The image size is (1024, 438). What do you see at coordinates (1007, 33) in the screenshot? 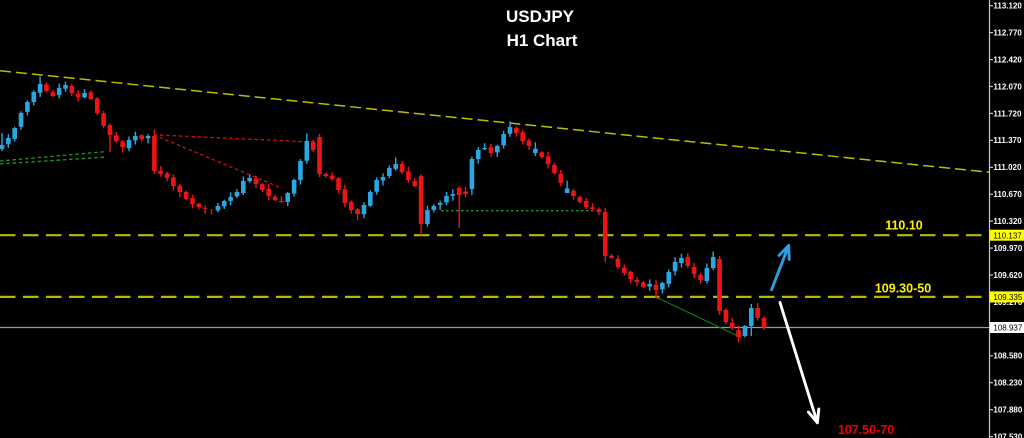
I see `svg-text: 112.770` at bounding box center [1007, 33].